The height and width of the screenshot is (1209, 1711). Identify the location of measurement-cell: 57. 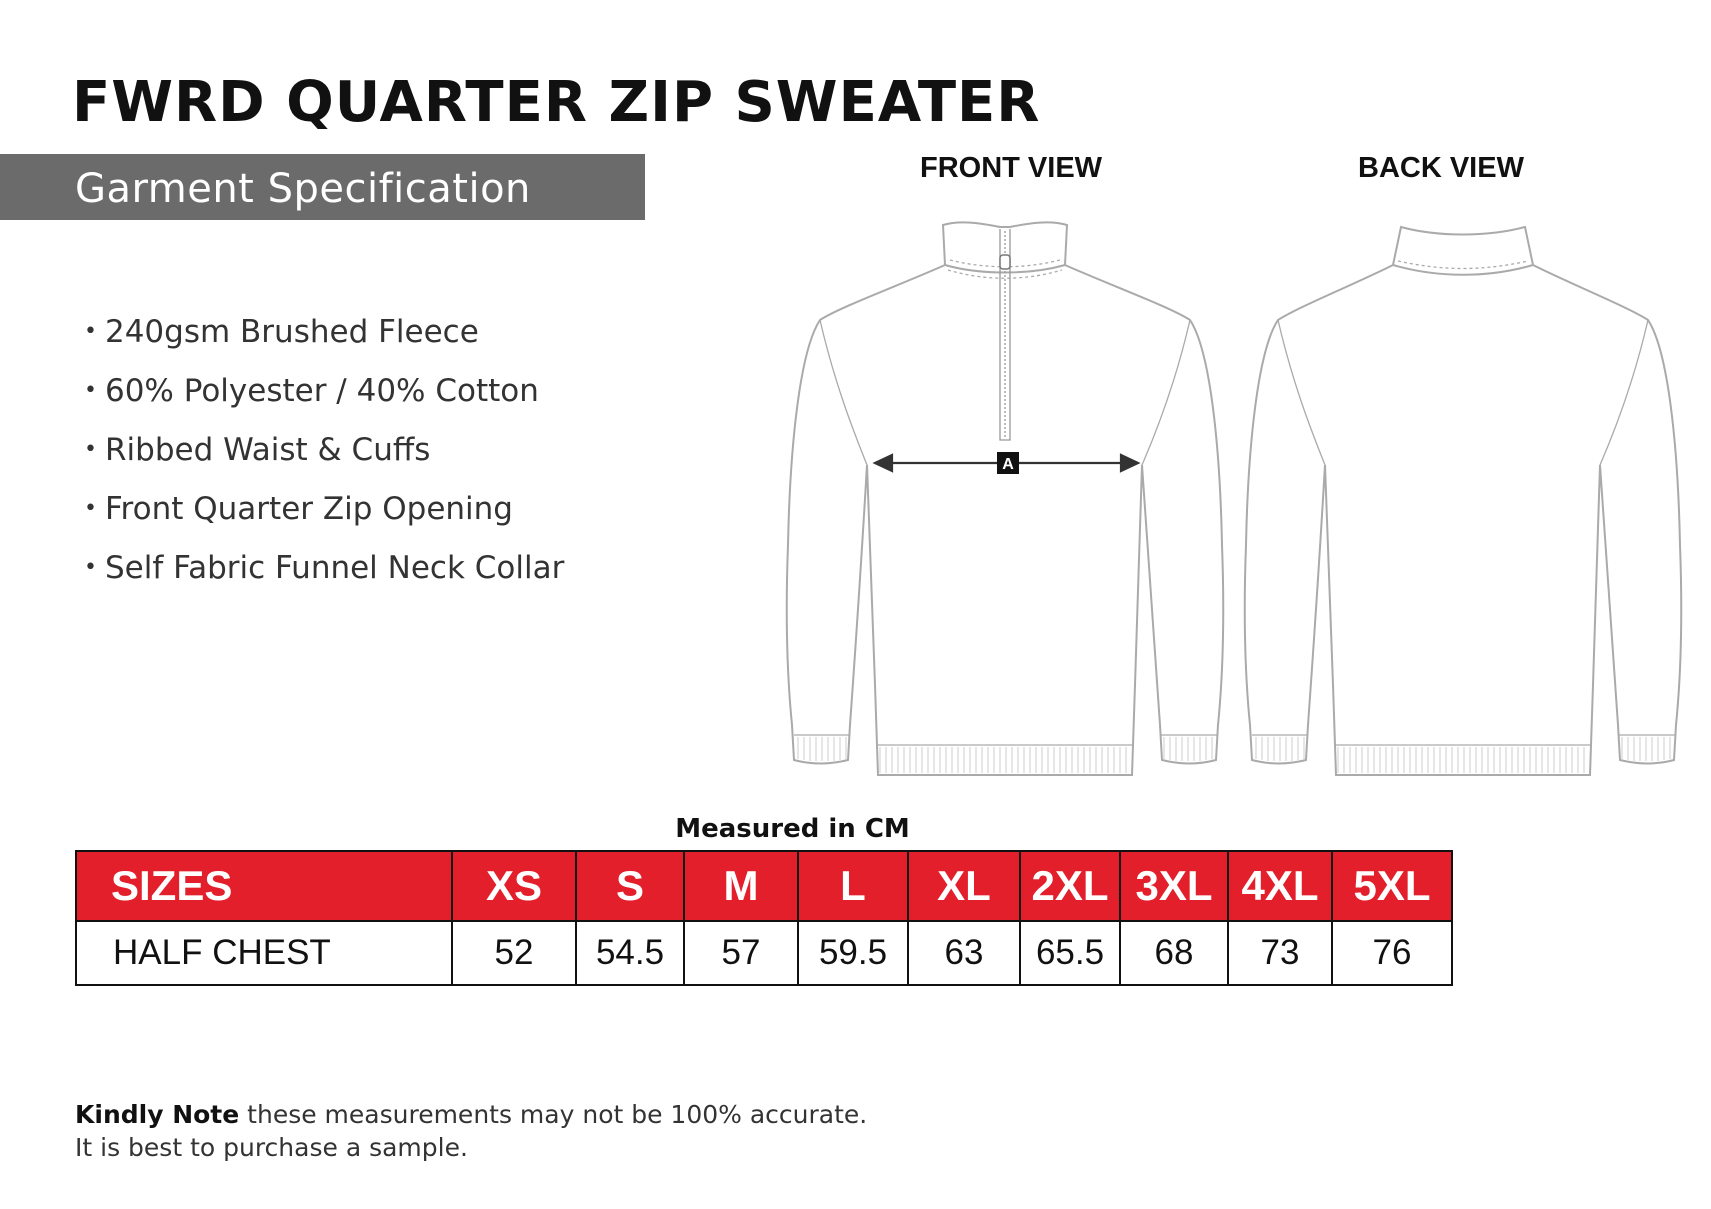
(741, 953).